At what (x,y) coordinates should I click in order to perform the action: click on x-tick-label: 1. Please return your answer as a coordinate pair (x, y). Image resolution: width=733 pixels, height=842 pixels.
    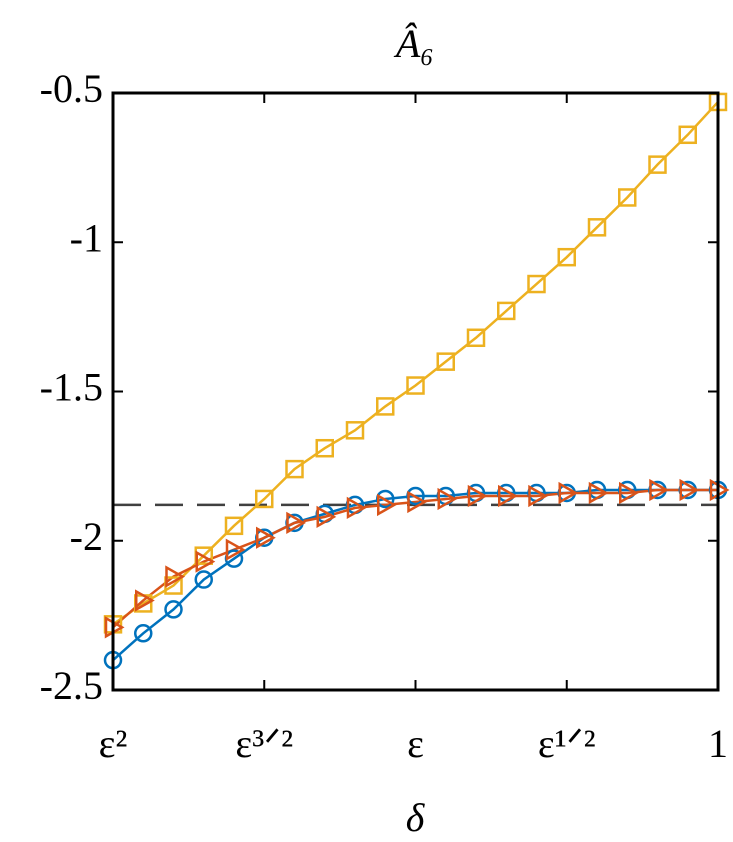
    Looking at the image, I should click on (718, 743).